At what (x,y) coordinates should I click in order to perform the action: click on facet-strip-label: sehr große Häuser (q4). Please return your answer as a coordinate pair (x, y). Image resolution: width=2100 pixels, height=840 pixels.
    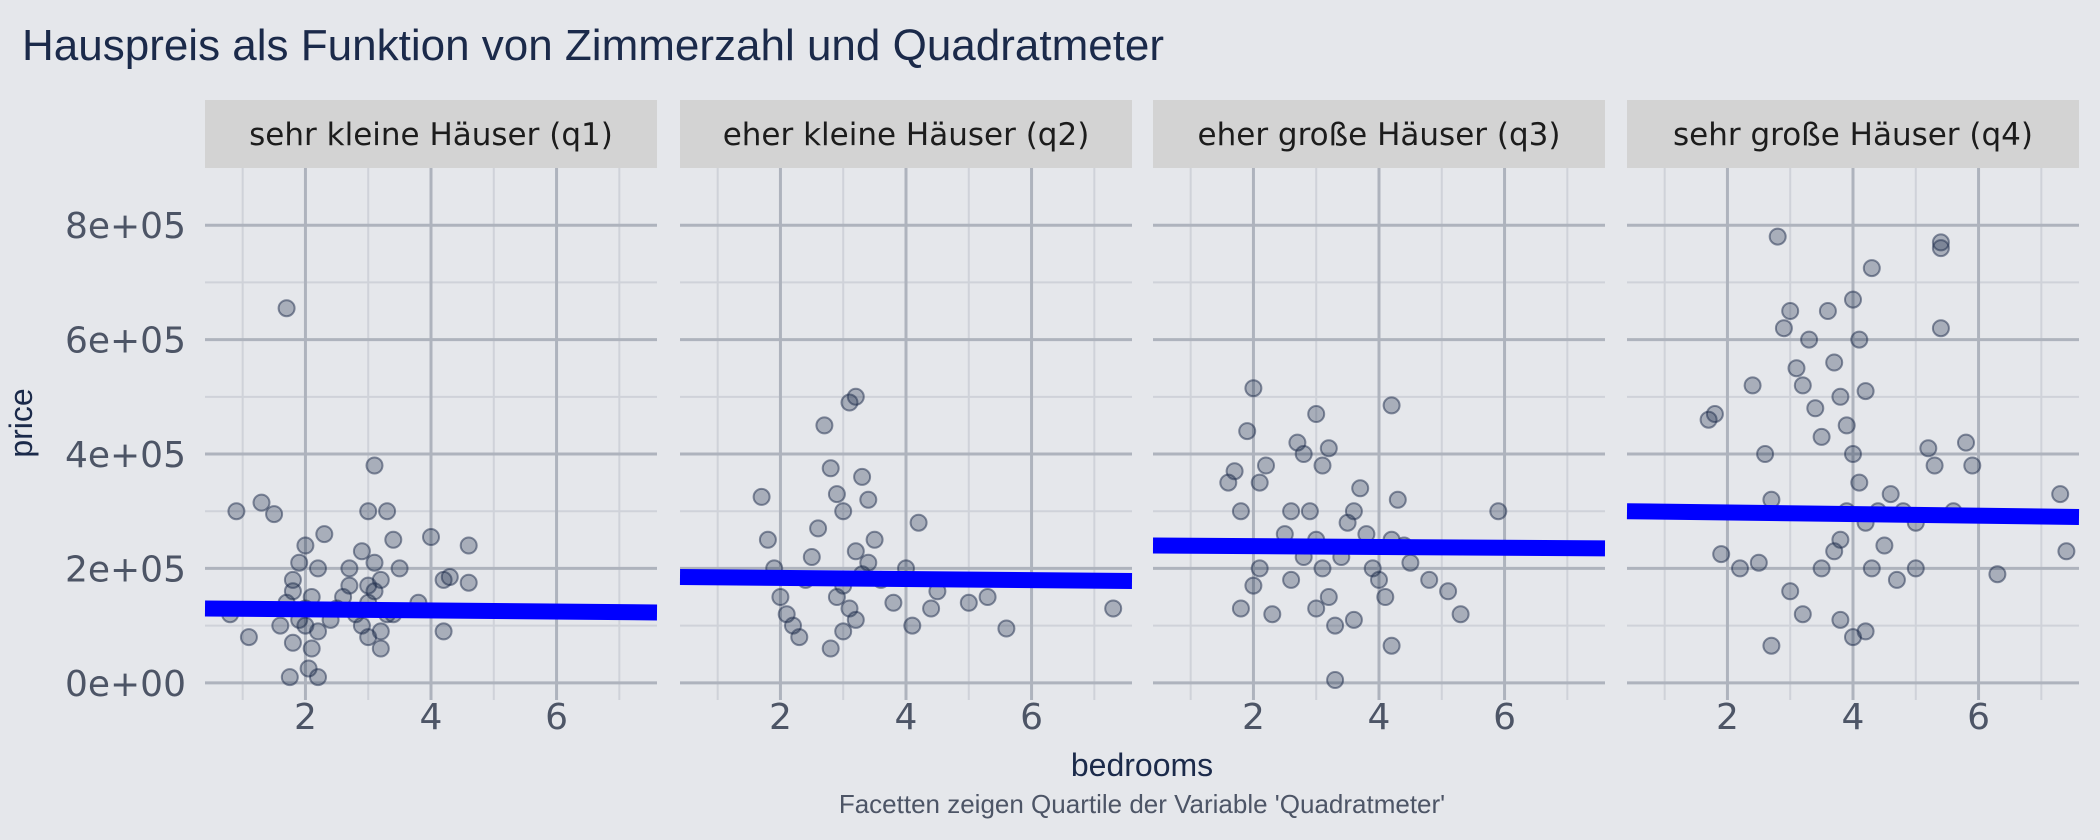
    Looking at the image, I should click on (1853, 135).